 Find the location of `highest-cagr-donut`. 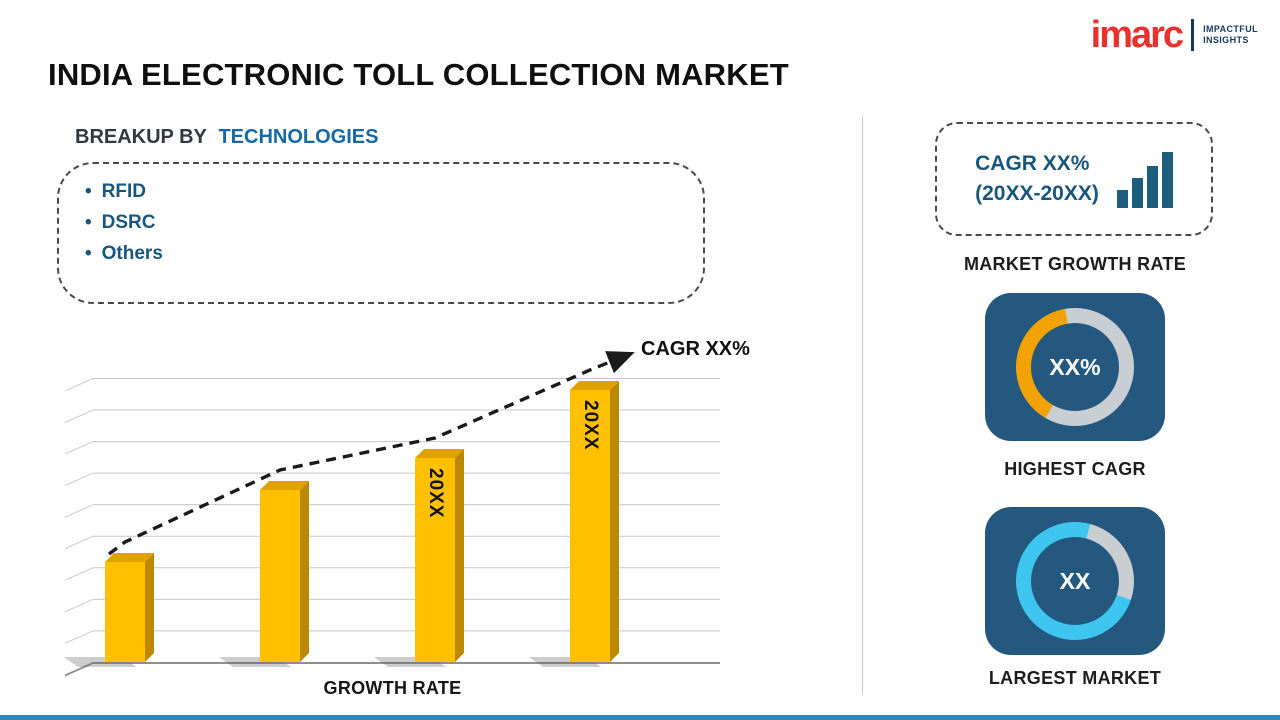

highest-cagr-donut is located at coordinates (1075, 367).